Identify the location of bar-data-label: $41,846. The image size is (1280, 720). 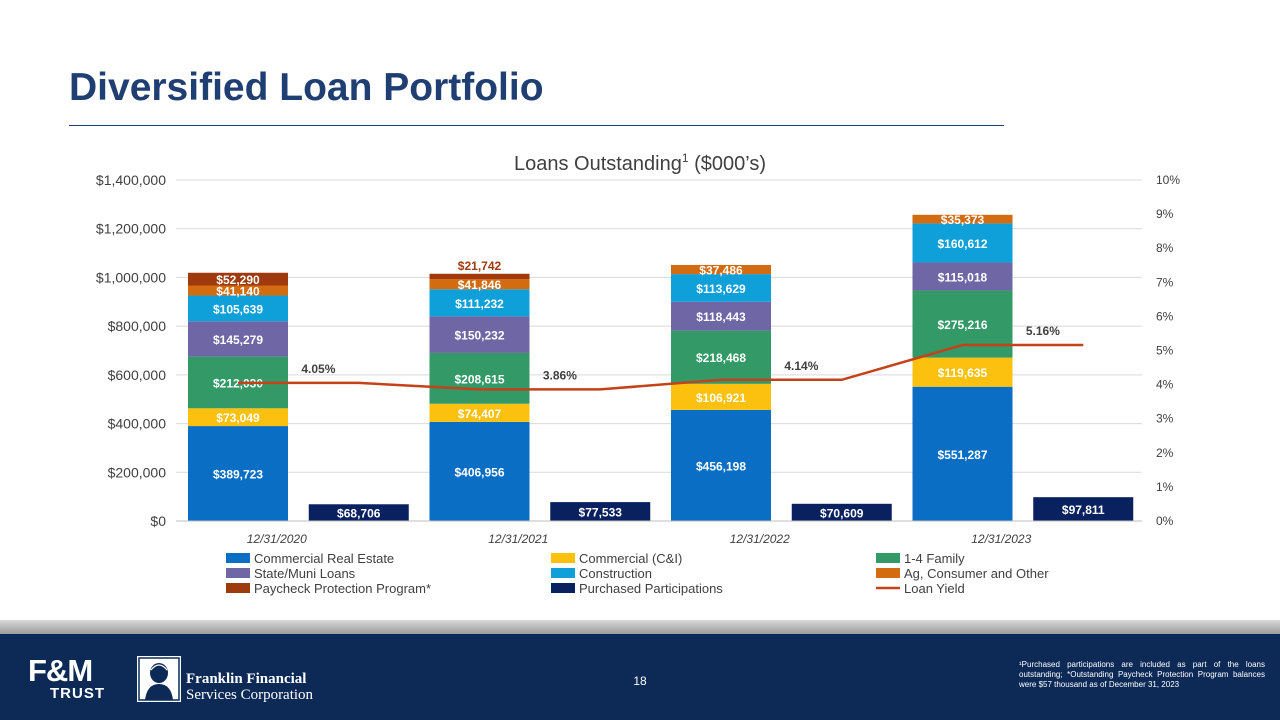
(480, 285).